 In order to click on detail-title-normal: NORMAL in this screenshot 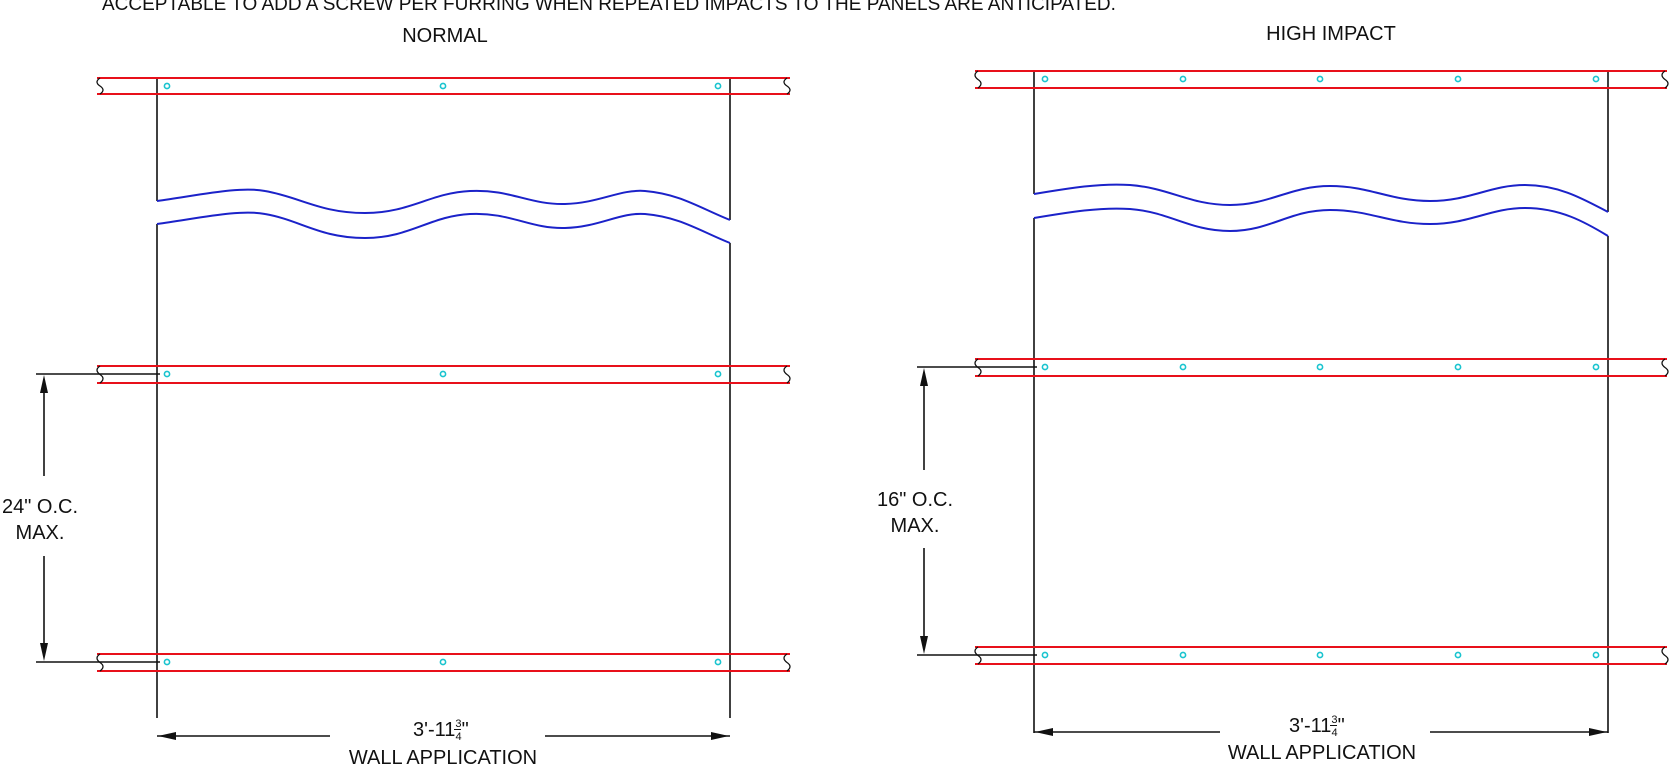, I will do `click(445, 36)`.